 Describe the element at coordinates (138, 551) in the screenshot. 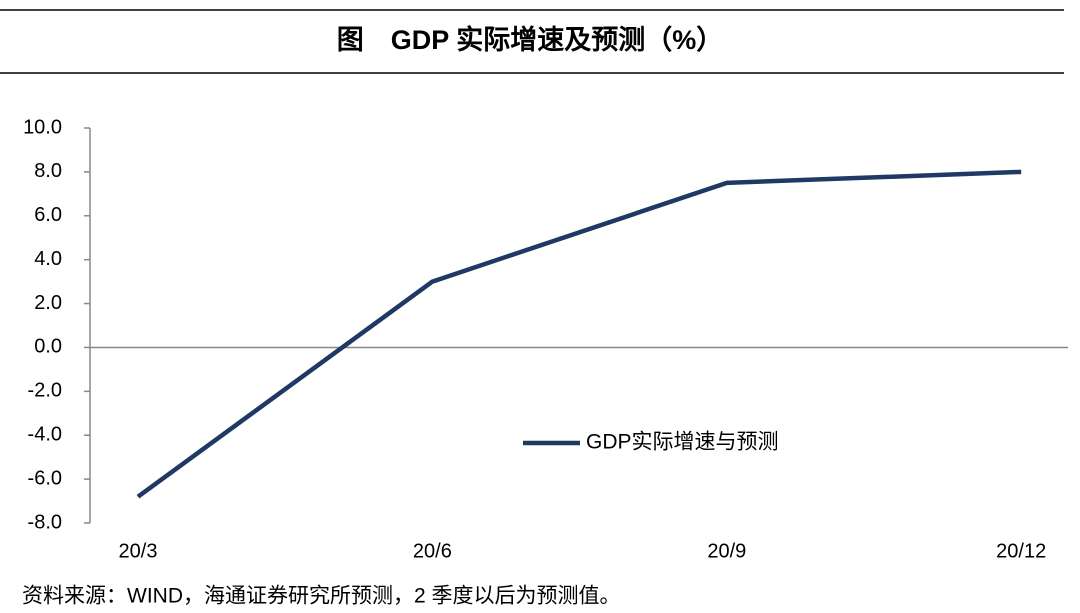

I see `x-tick-label: 20/3` at that location.